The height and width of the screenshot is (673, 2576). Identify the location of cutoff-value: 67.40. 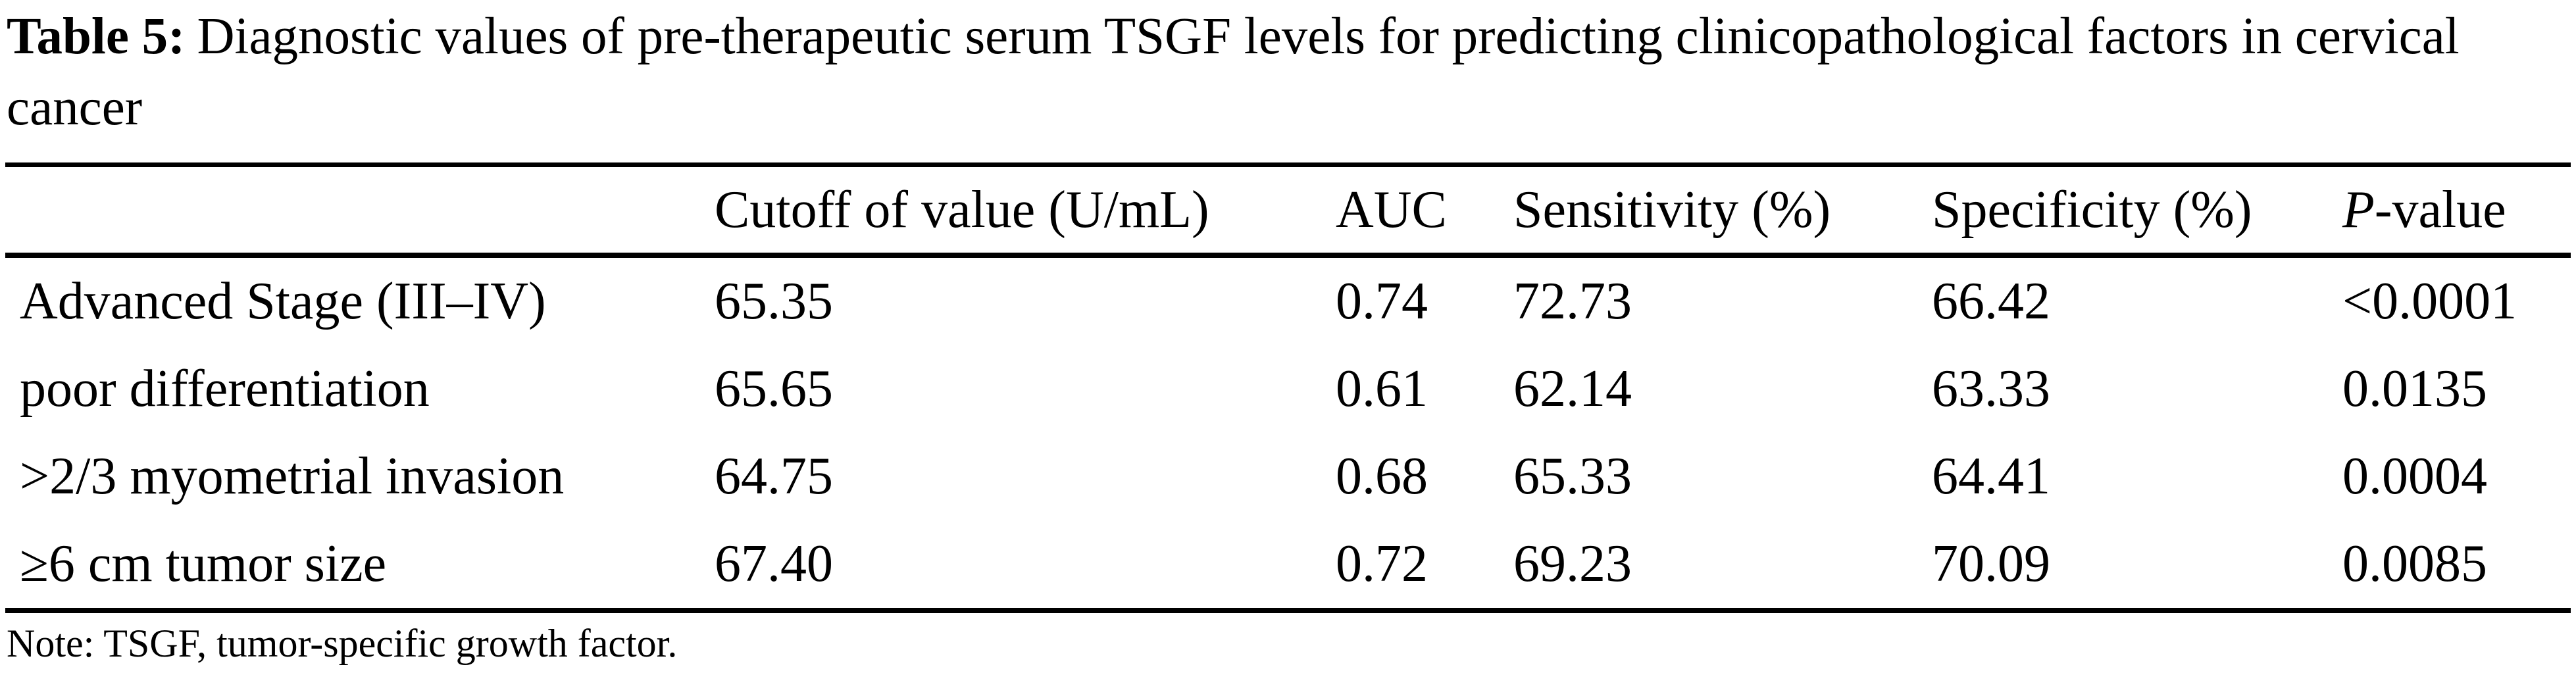
(774, 564).